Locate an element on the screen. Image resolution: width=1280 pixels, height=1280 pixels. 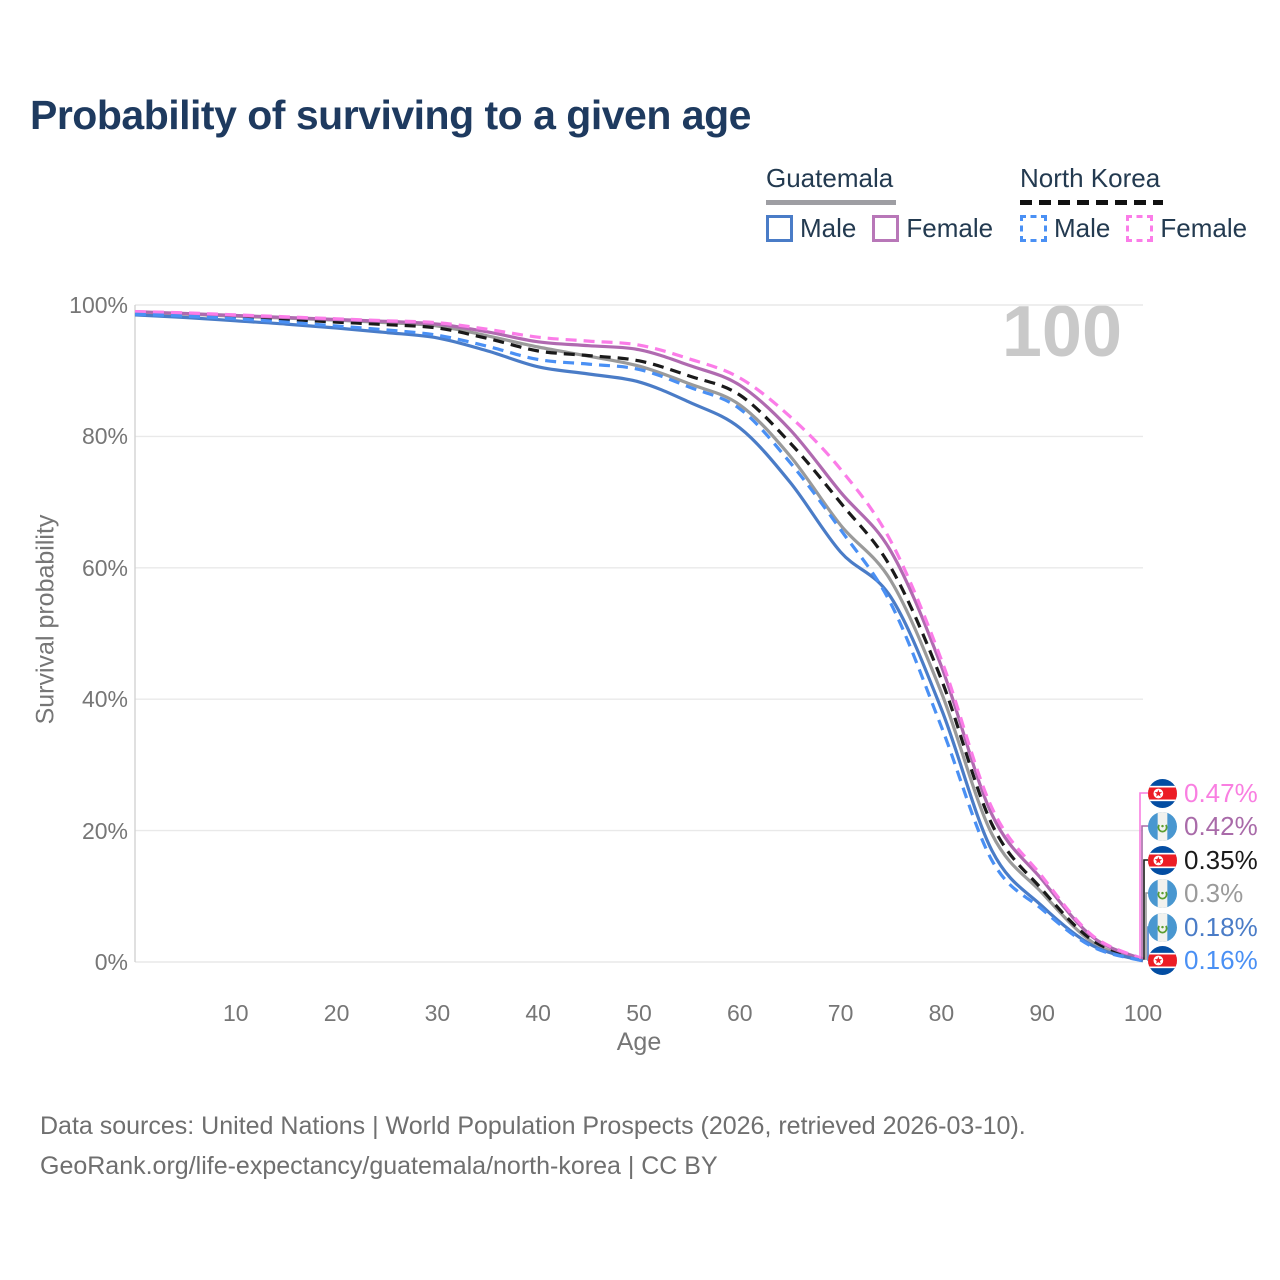
legend-item-guatemala-female: Female is located at coordinates (932, 228).